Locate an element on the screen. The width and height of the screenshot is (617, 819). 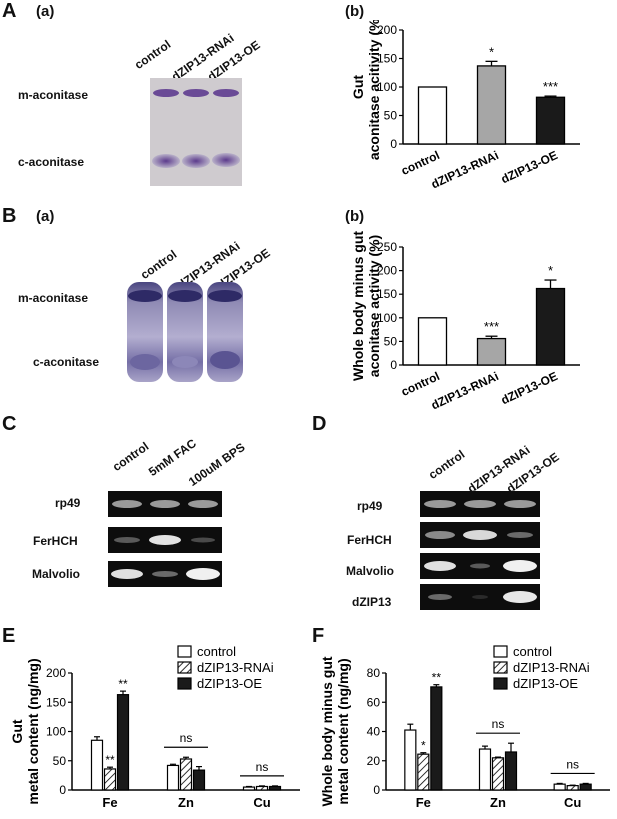
blot-c-row-label: FerHCH is located at coordinates (55, 541).